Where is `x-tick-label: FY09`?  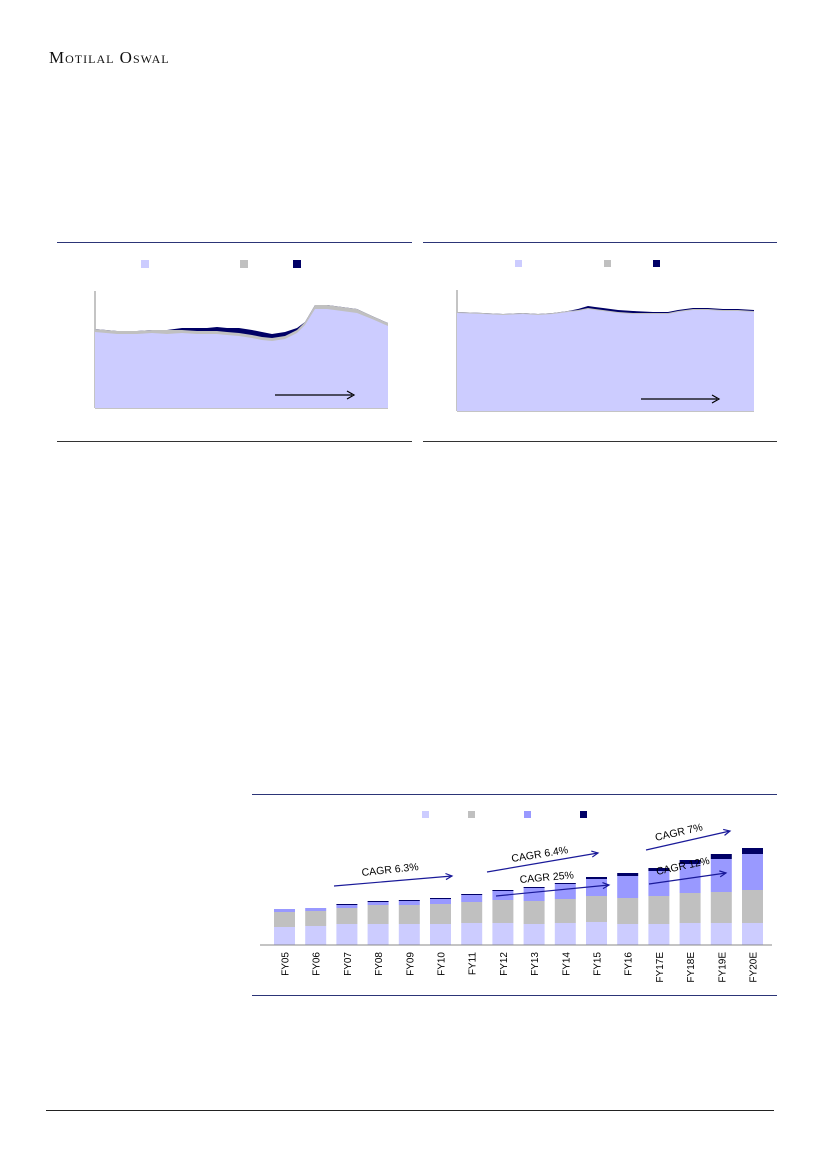
x-tick-label: FY09 is located at coordinates (410, 964).